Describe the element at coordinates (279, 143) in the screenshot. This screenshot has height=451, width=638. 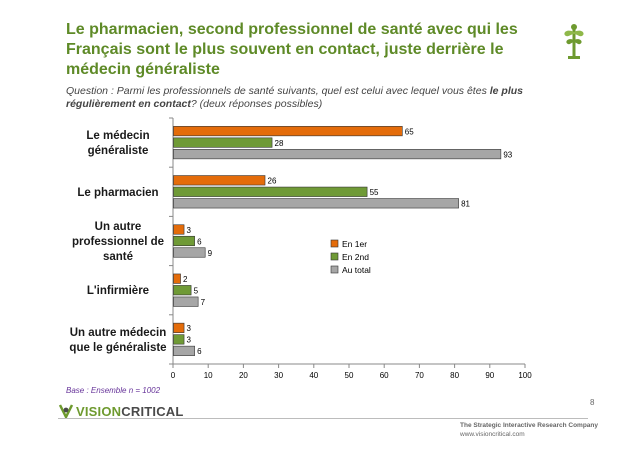
I see `data-label: 28` at that location.